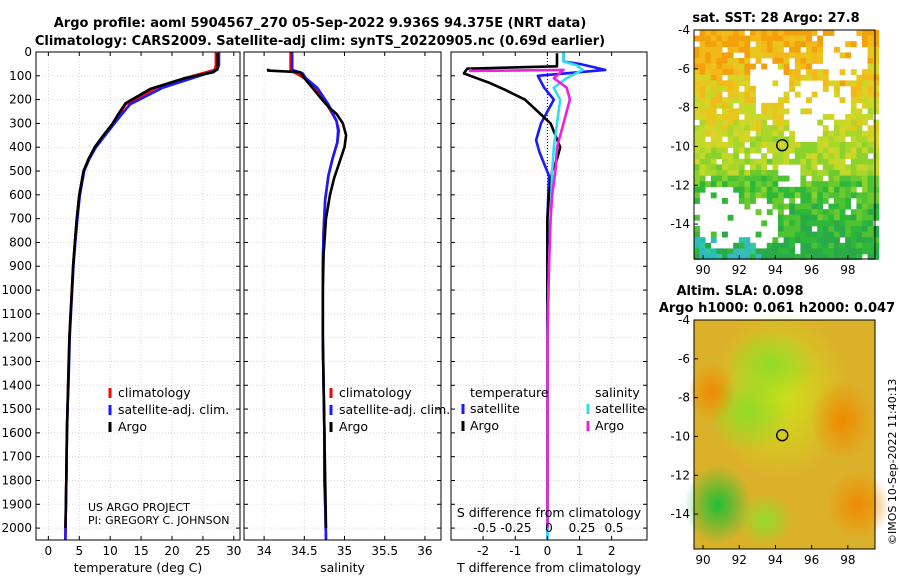 This screenshot has width=900, height=580. Describe the element at coordinates (16, 290) in the screenshot. I see `y-tick-label: 1000` at that location.